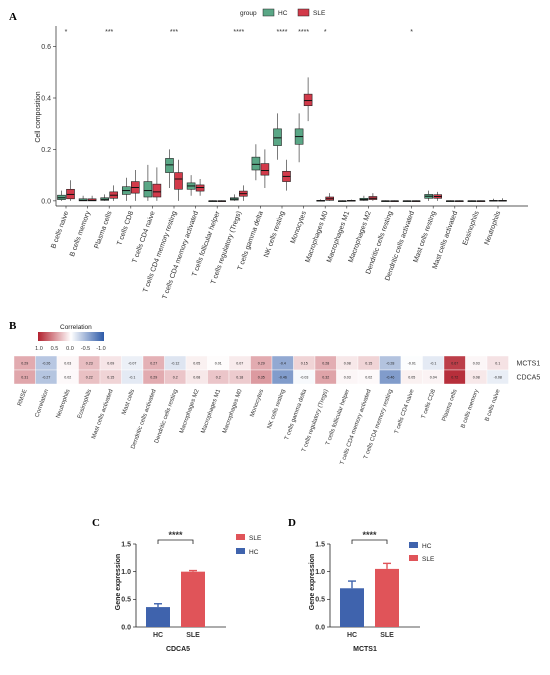  Describe the element at coordinates (312, 582) in the screenshot. I see `y-axis-label-d: Gene expression` at that location.